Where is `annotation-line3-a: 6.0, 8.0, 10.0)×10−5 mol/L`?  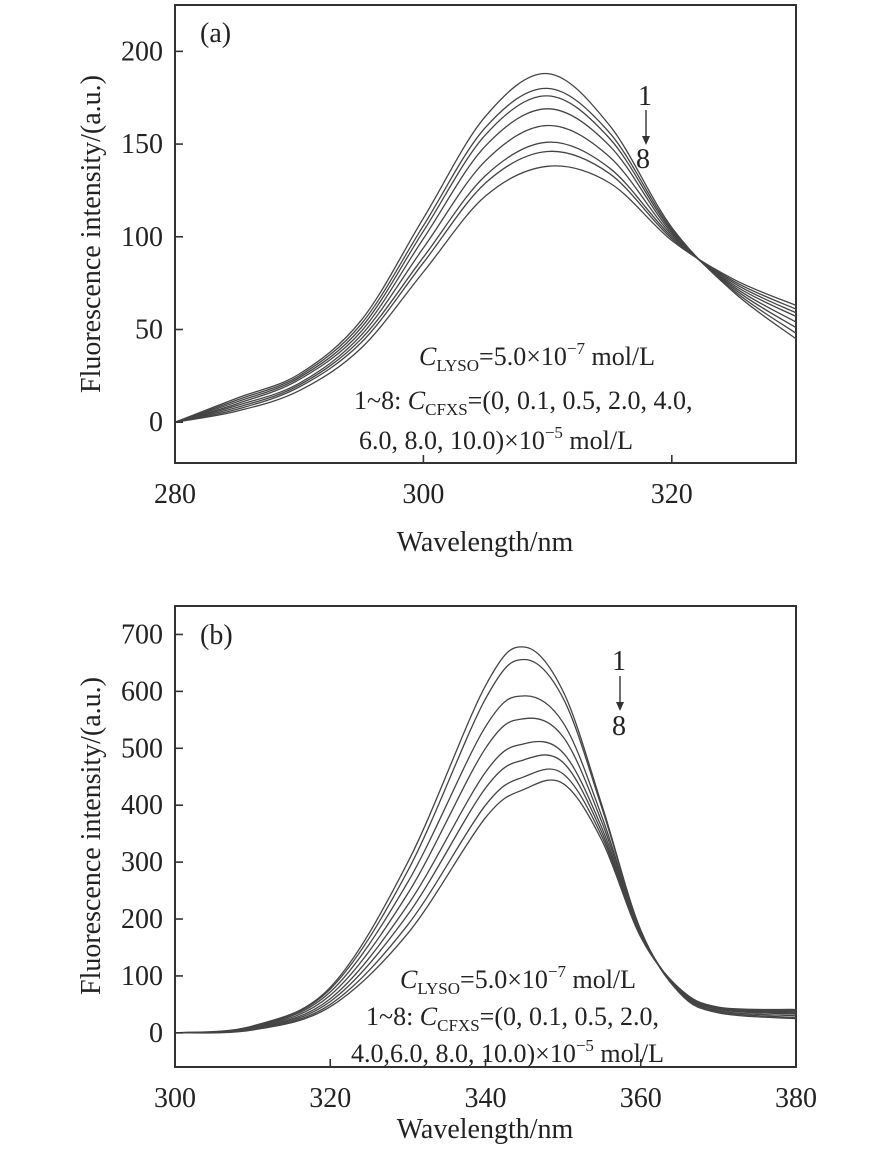 annotation-line3-a: 6.0, 8.0, 10.0)×10−5 mol/L is located at coordinates (496, 439).